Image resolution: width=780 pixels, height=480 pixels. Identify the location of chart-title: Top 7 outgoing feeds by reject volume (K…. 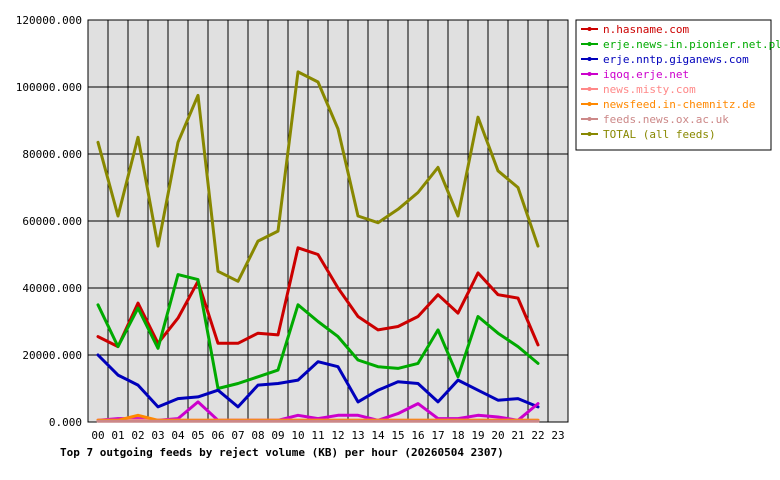
(282, 452).